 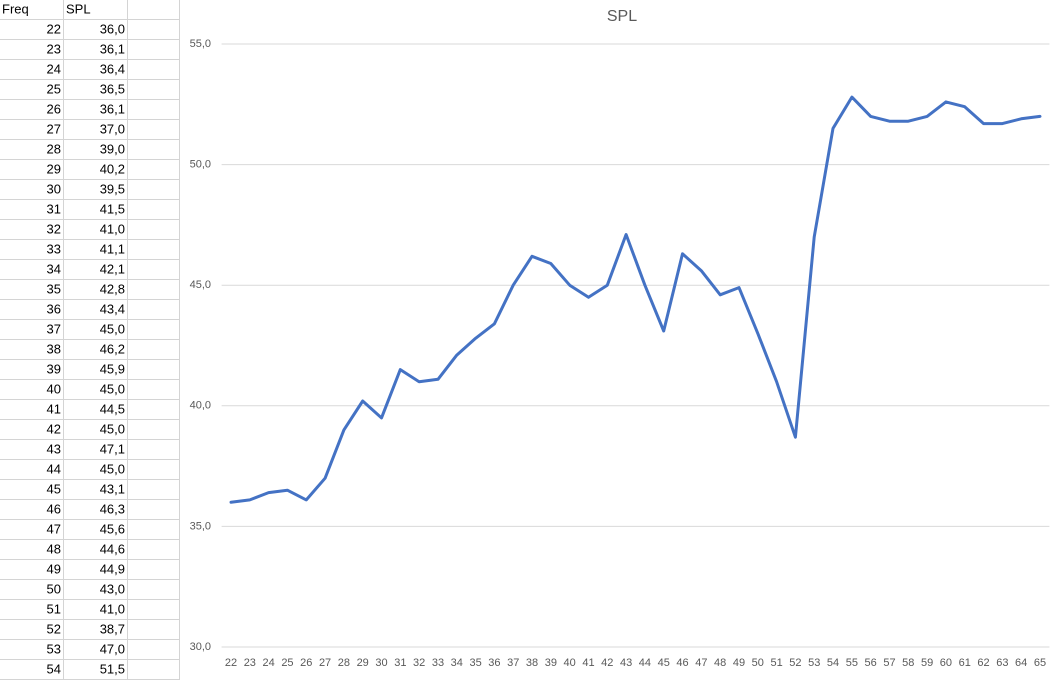 I want to click on y-tick-label: 35,0, so click(x=200, y=526).